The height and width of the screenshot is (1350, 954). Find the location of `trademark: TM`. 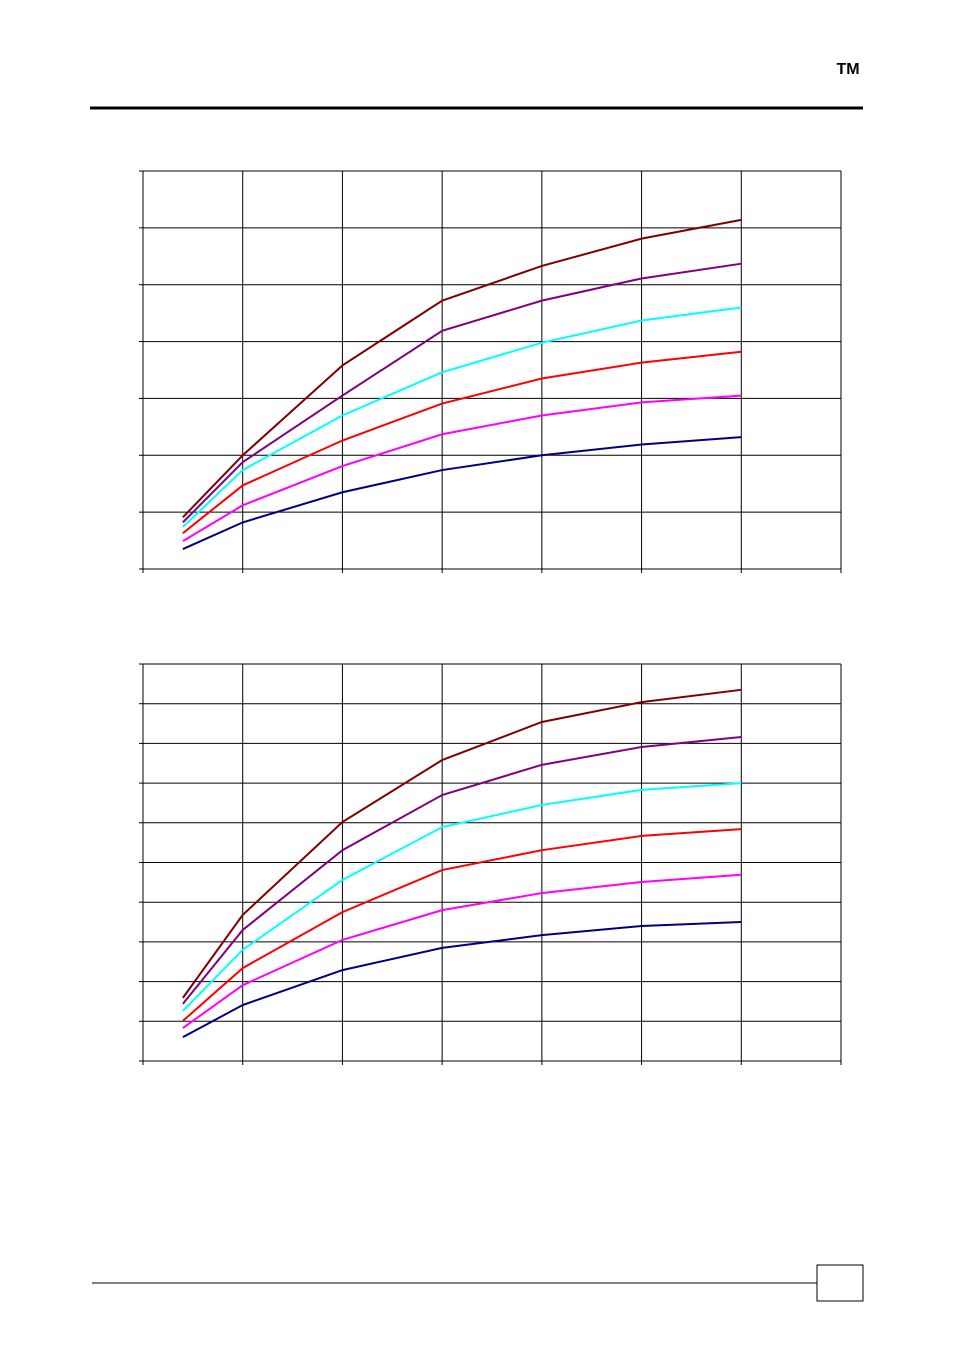

trademark: TM is located at coordinates (847, 69).